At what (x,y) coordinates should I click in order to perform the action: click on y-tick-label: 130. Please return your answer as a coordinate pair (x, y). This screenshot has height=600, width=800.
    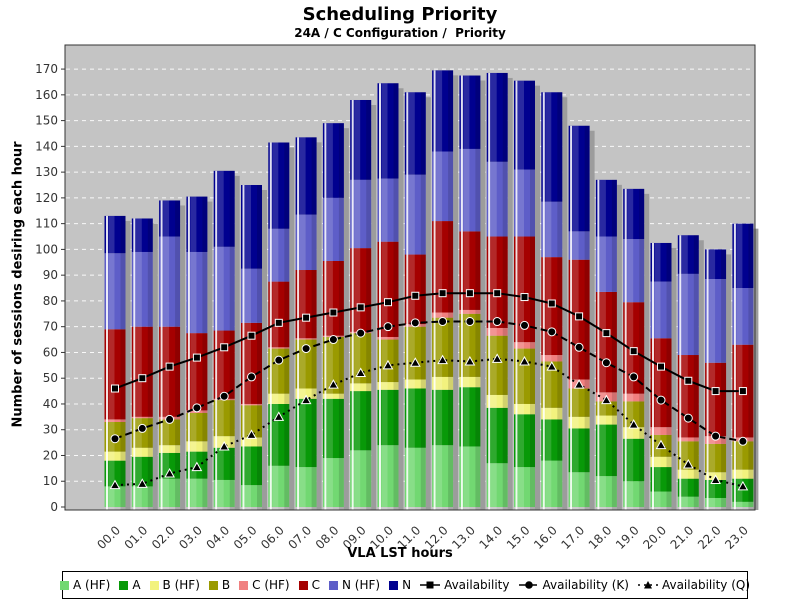
    Looking at the image, I should click on (46, 172).